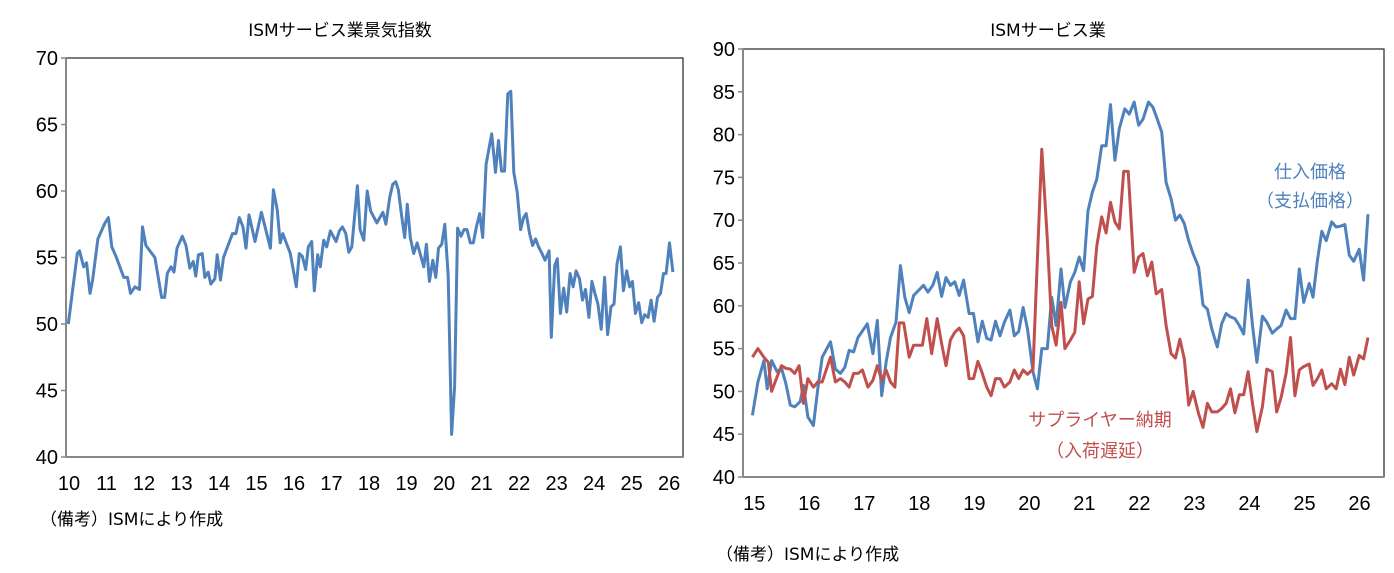 This screenshot has height=573, width=1394. I want to click on left-x-tick-label: 26, so click(669, 484).